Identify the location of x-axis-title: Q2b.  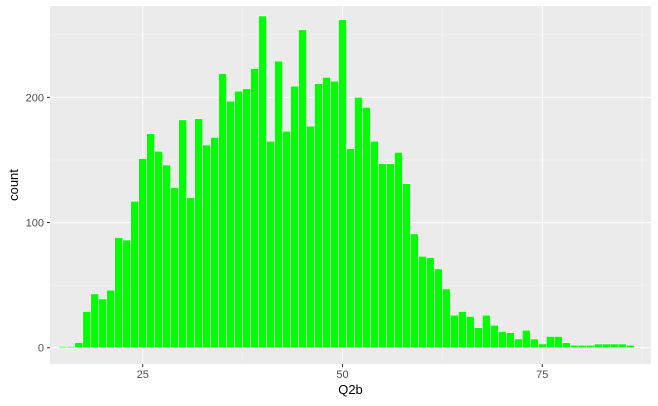
(350, 389).